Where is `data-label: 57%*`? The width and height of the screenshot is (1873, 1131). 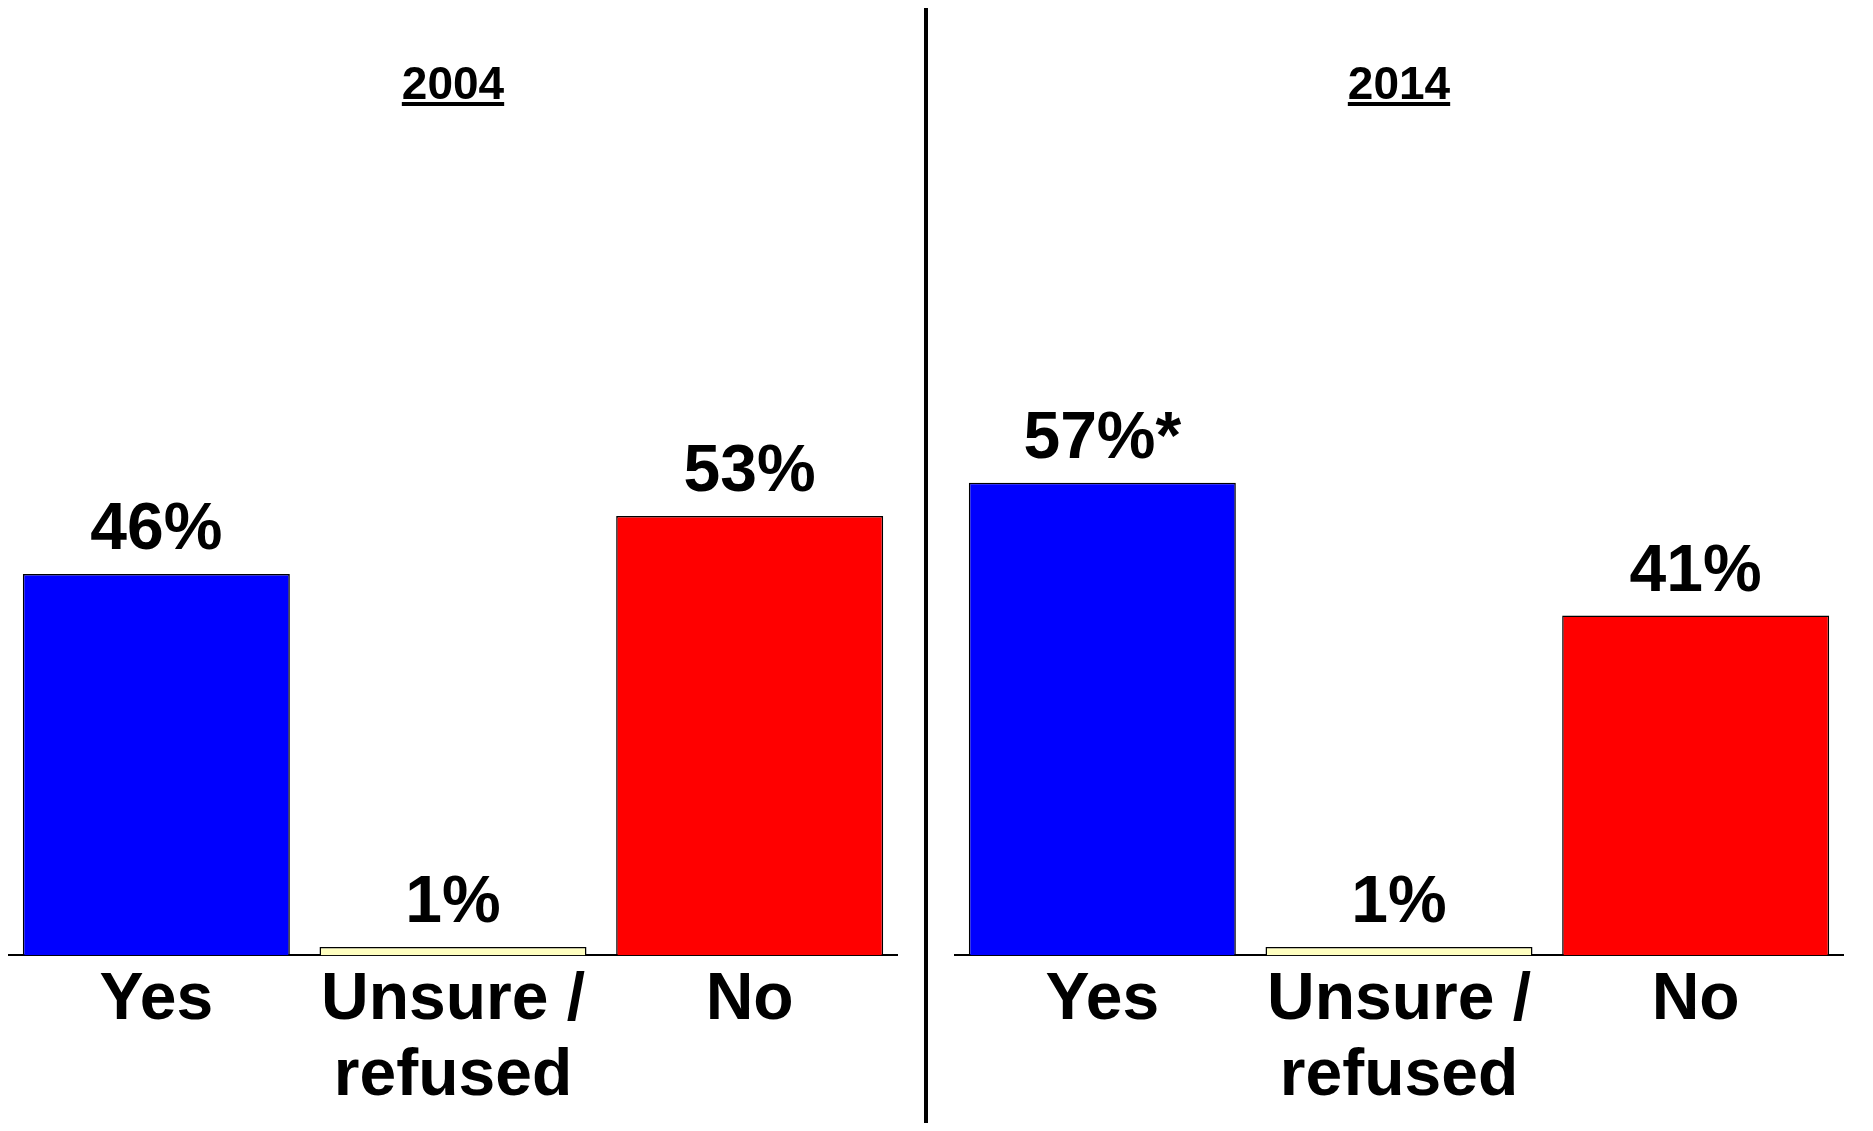
data-label: 57%* is located at coordinates (1102, 435).